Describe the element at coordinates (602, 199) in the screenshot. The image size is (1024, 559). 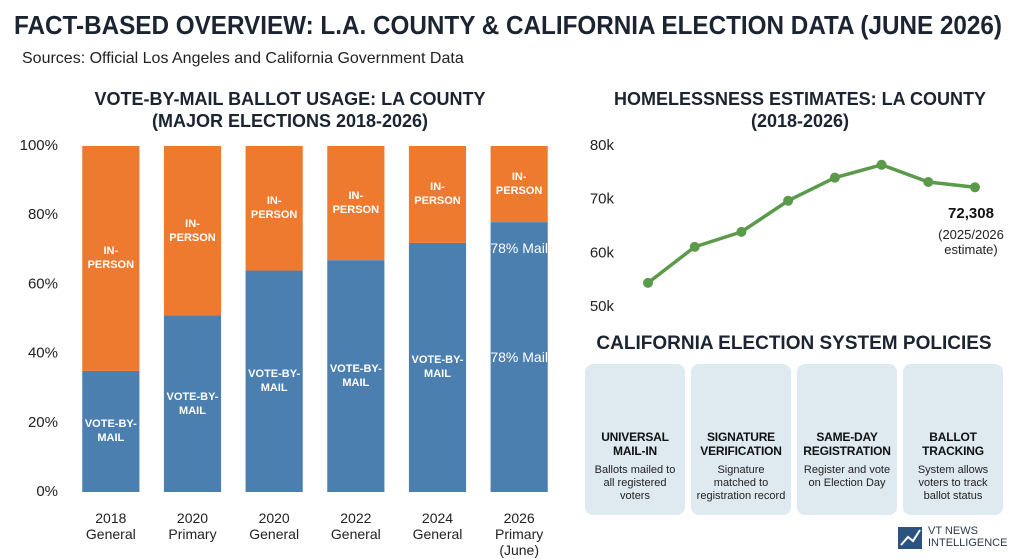
I see `y-tick-label: 70k` at that location.